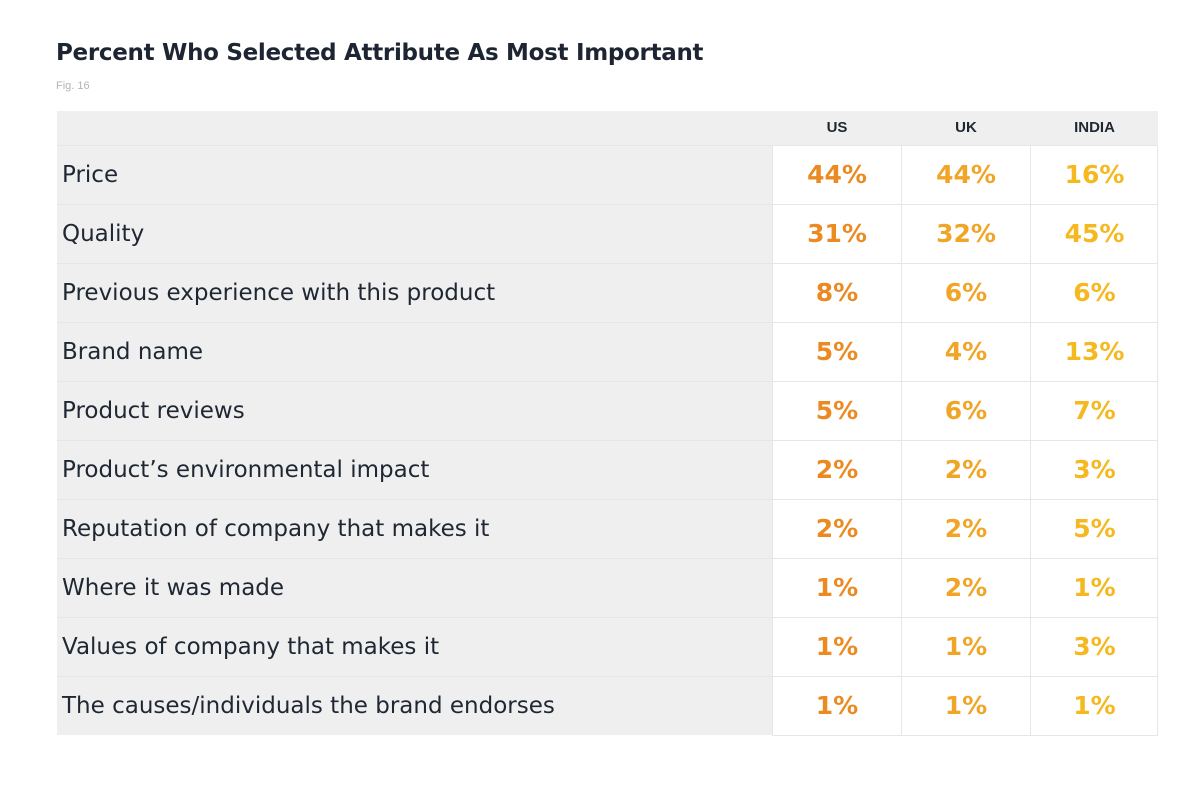  I want to click on value-cell-us: 44%, so click(837, 175).